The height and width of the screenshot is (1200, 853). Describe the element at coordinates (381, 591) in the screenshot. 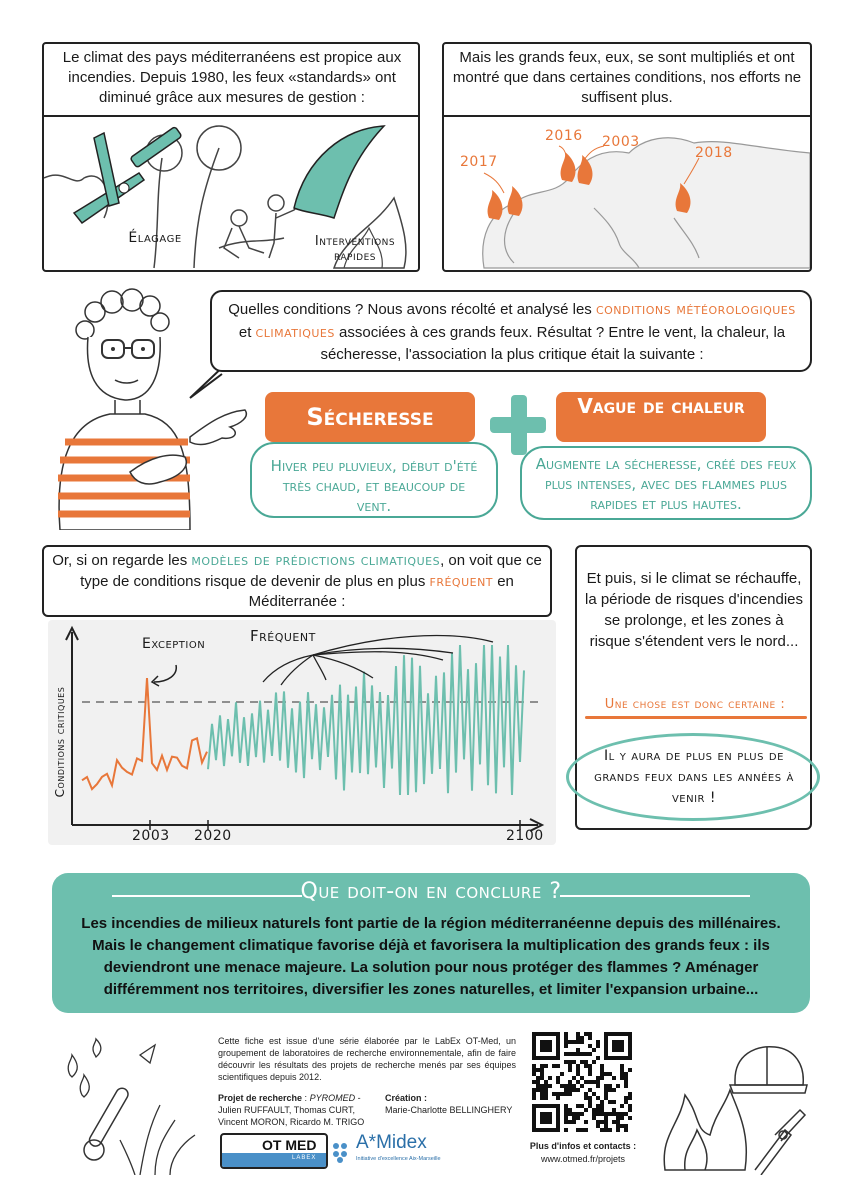

I see `models-part3: en Méditerranée :` at that location.